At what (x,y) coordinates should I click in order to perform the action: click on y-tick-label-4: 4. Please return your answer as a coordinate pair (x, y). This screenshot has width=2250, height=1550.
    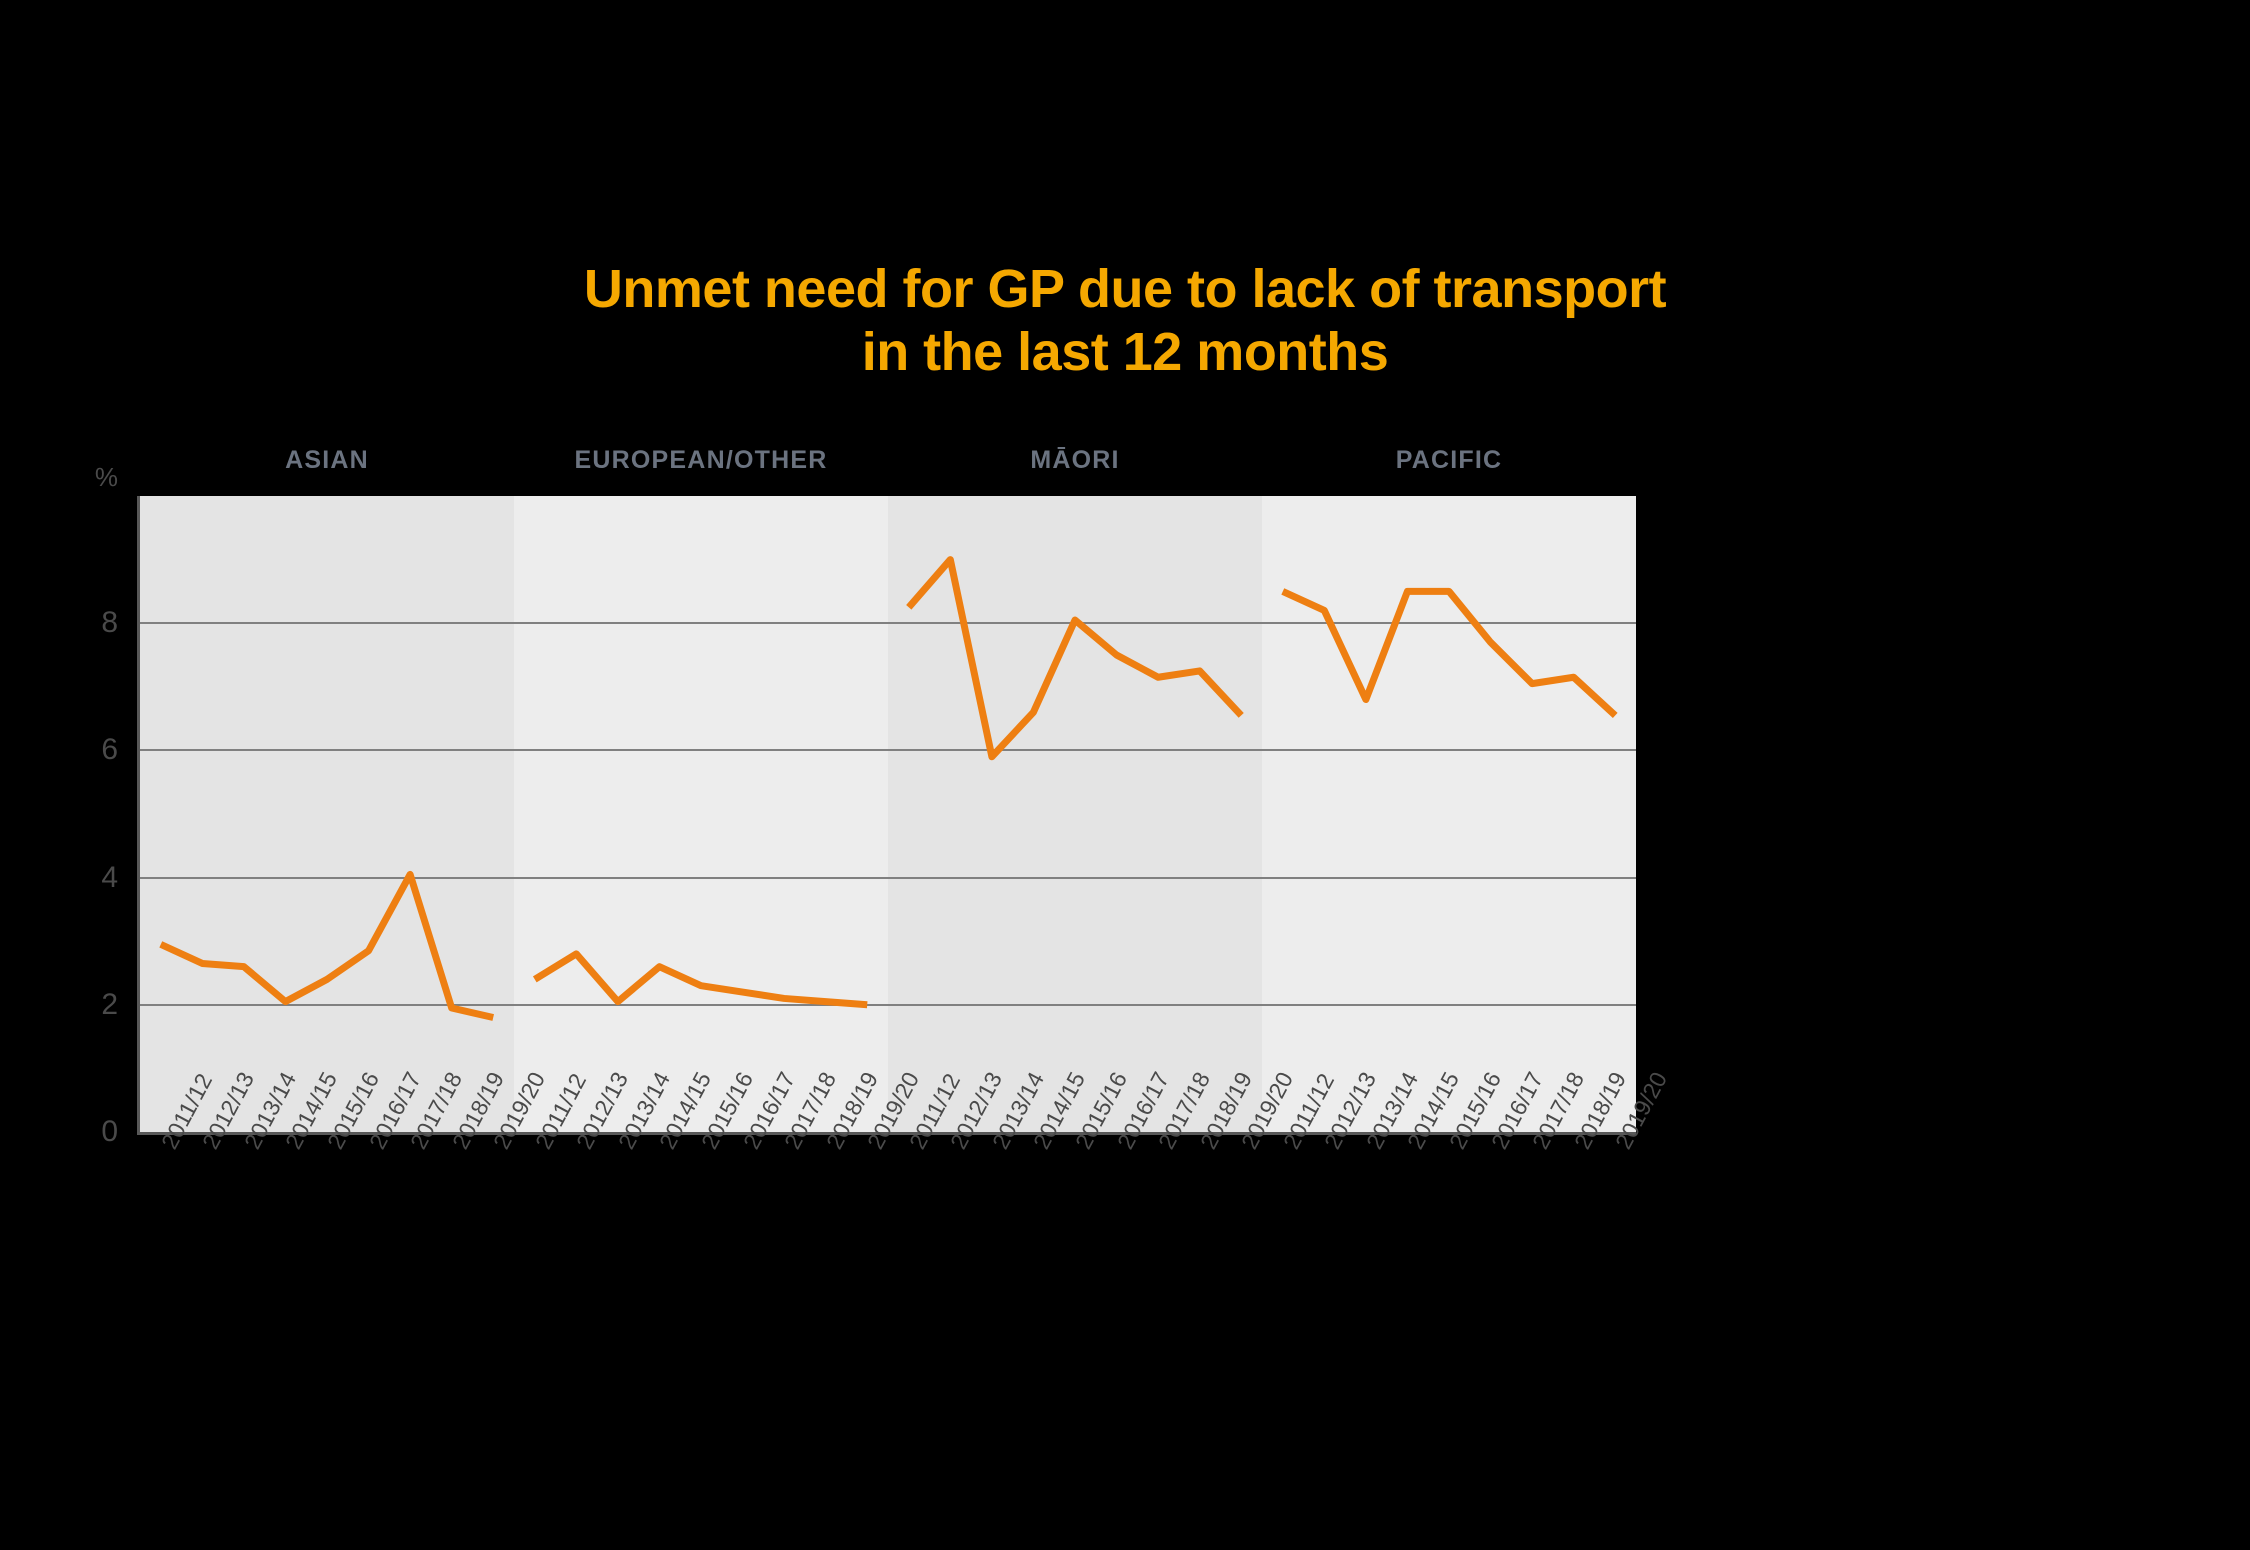
    Looking at the image, I should click on (109, 877).